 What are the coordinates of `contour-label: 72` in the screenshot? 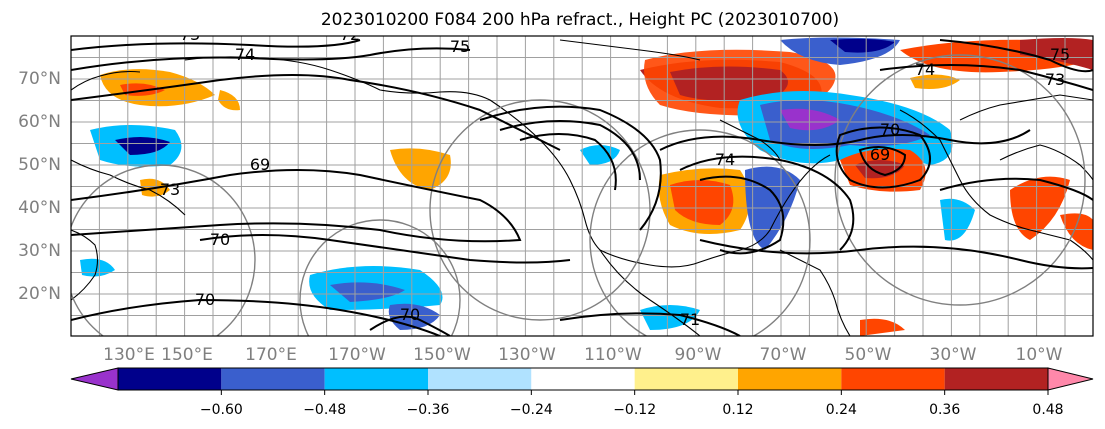 It's located at (350, 34).